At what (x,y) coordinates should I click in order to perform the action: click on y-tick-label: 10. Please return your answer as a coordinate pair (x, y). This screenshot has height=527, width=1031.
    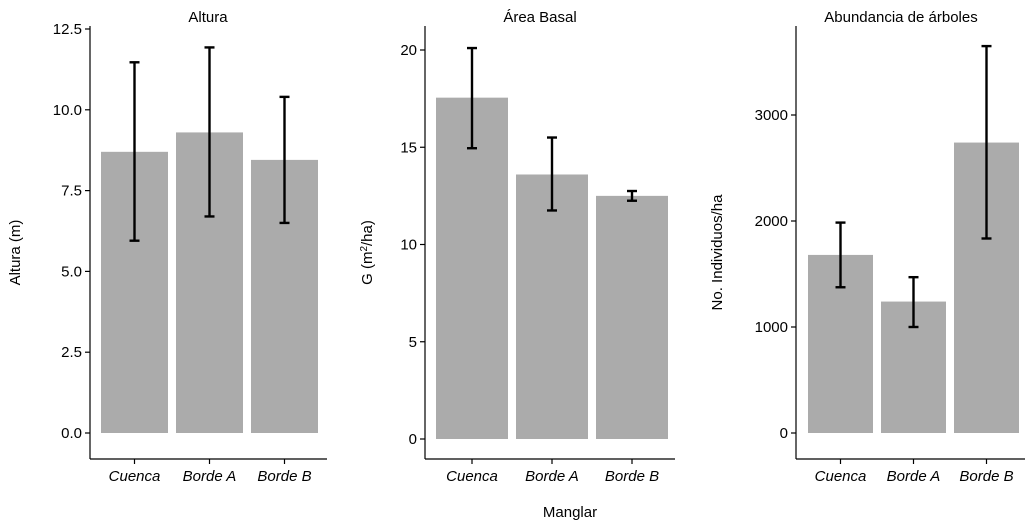
    Looking at the image, I should click on (408, 245).